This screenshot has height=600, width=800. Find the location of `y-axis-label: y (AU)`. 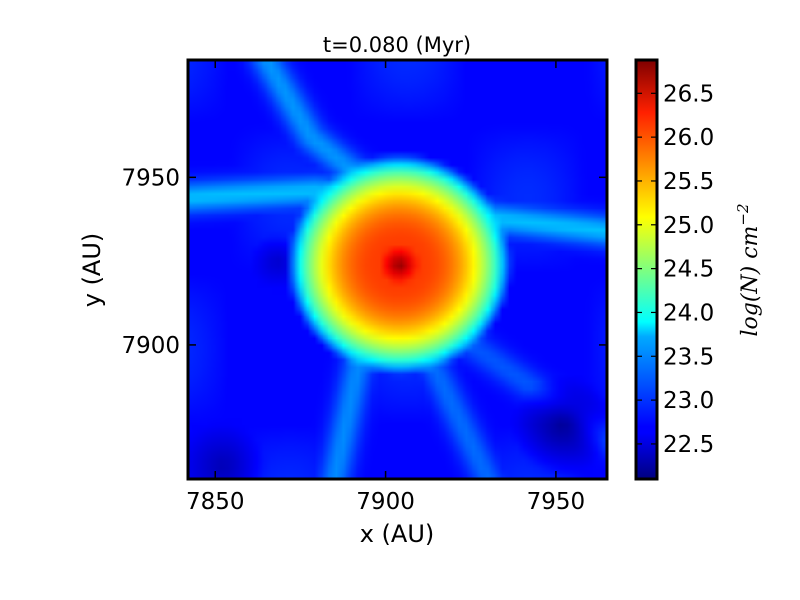

y-axis-label: y (AU) is located at coordinates (92, 270).